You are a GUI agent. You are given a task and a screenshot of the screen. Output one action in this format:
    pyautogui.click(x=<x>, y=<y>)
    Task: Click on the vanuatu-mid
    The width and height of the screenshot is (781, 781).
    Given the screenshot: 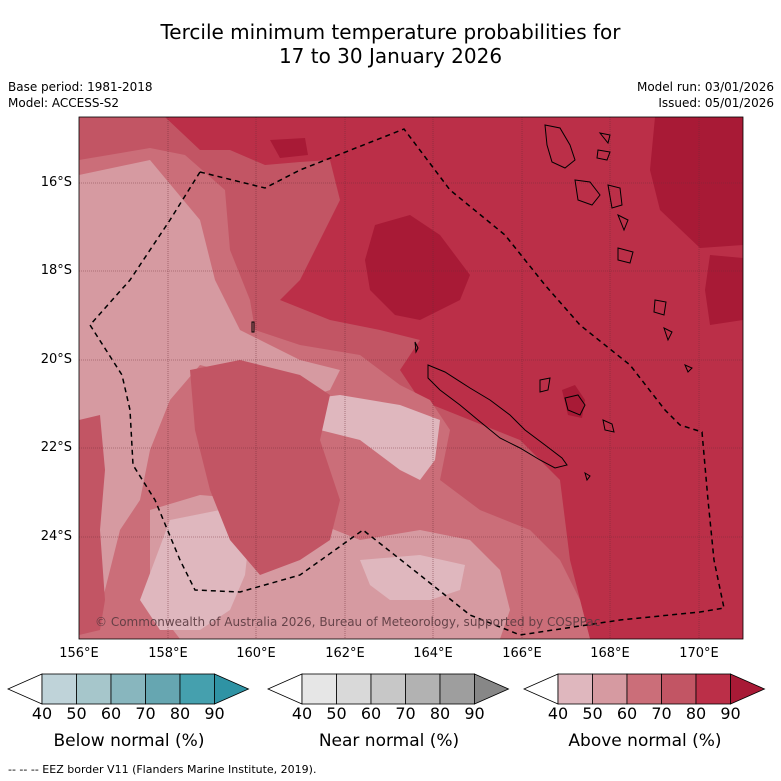 What is the action you would take?
    pyautogui.click(x=601, y=182)
    